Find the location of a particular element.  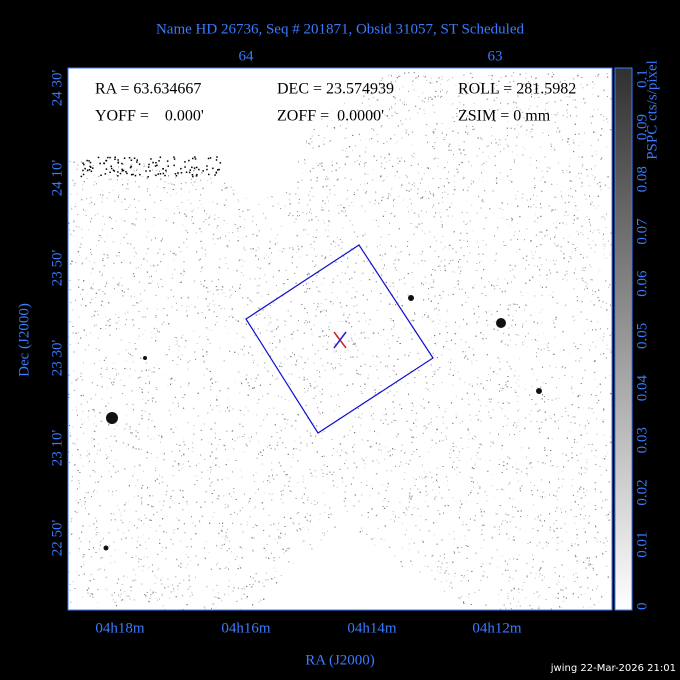

colorbar-tick-label: 0.08 is located at coordinates (642, 179).